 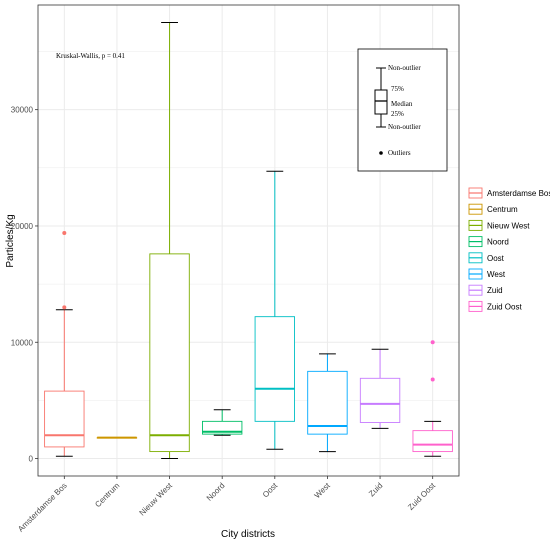 I want to click on key-frame, so click(x=402, y=110).